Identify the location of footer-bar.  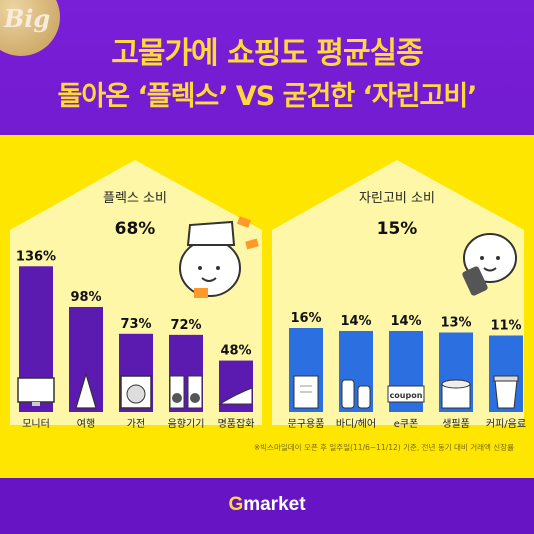
(267, 506).